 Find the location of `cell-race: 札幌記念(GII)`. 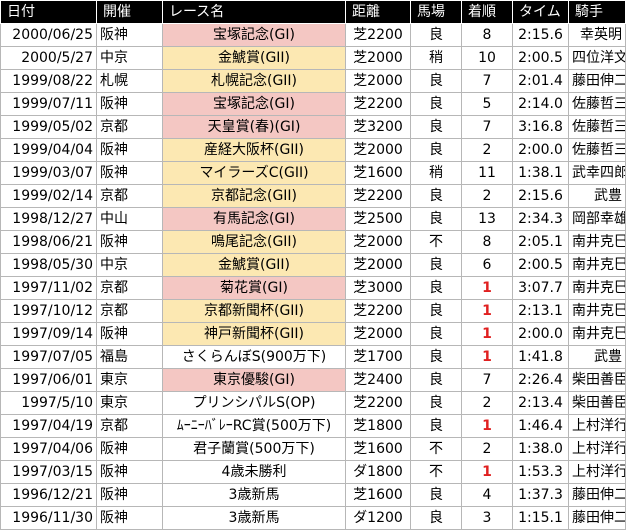

cell-race: 札幌記念(GII) is located at coordinates (254, 81).